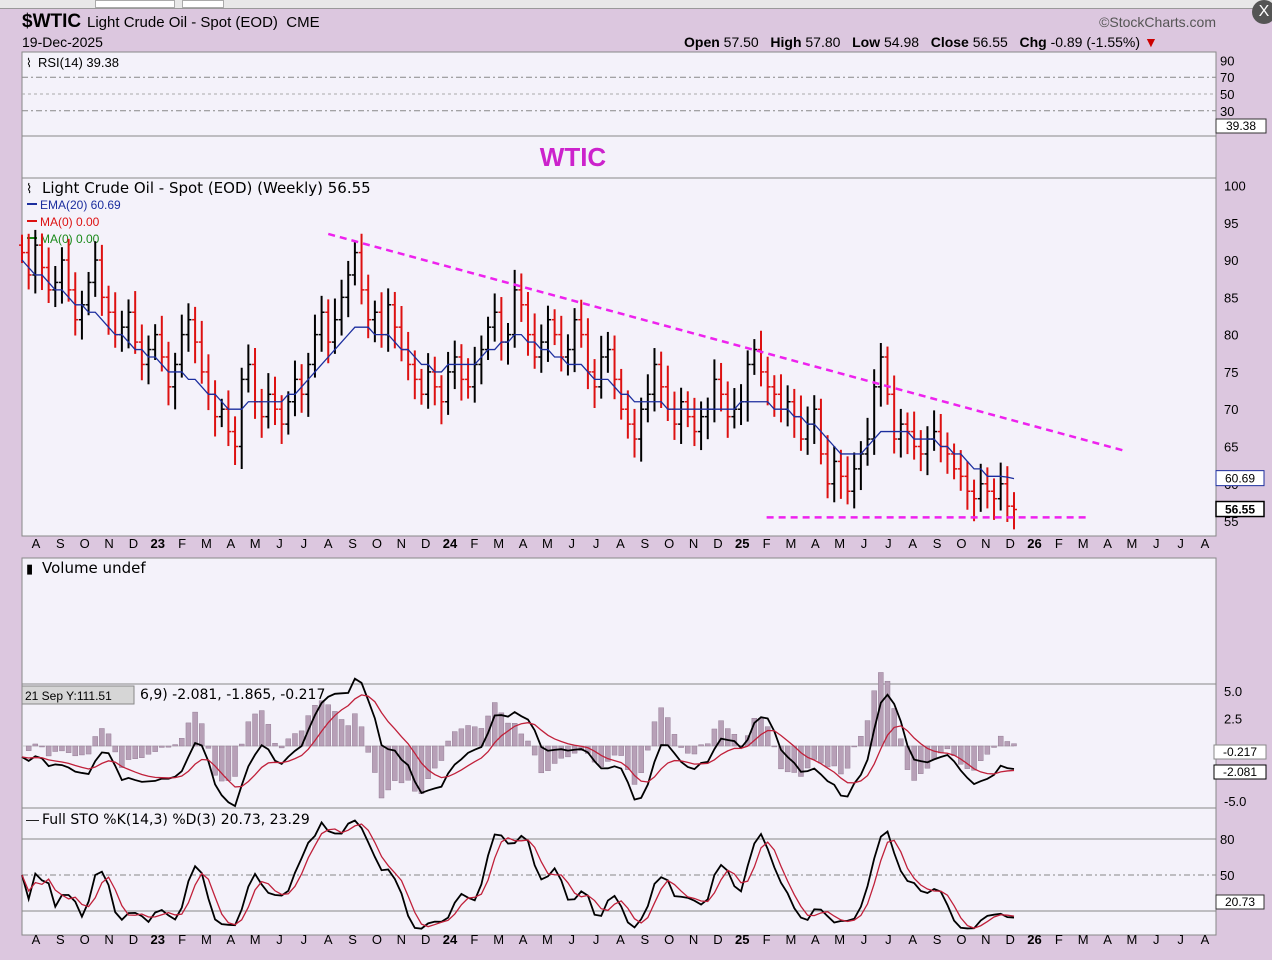 The image size is (1272, 960). Describe the element at coordinates (1240, 752) in the screenshot. I see `macd-tag1: -0.217` at that location.